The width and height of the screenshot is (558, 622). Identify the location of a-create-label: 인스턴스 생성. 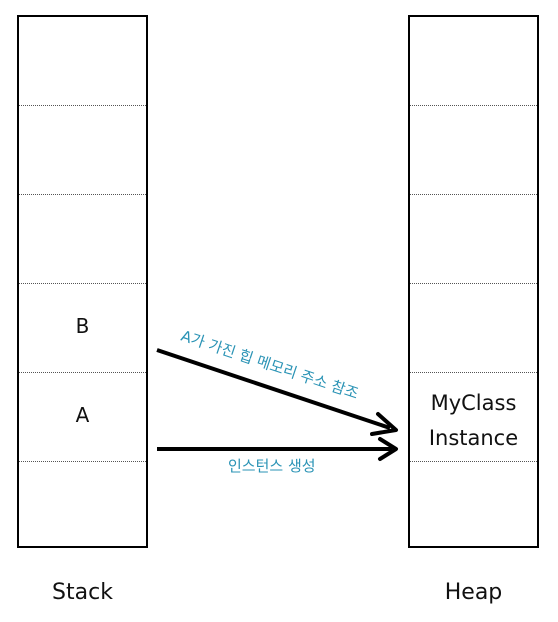
(272, 466).